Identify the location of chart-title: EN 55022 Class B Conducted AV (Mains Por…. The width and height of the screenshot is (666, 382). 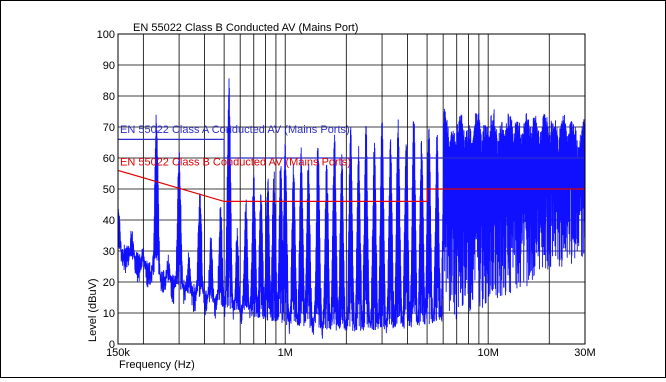
(245, 28).